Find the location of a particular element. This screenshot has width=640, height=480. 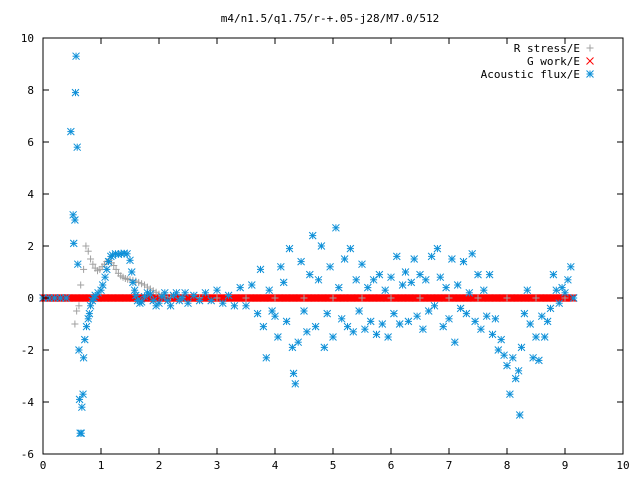

y-tick-labels: -6 -4 -2 0 2 4 6 8 10 is located at coordinates (28, 246).